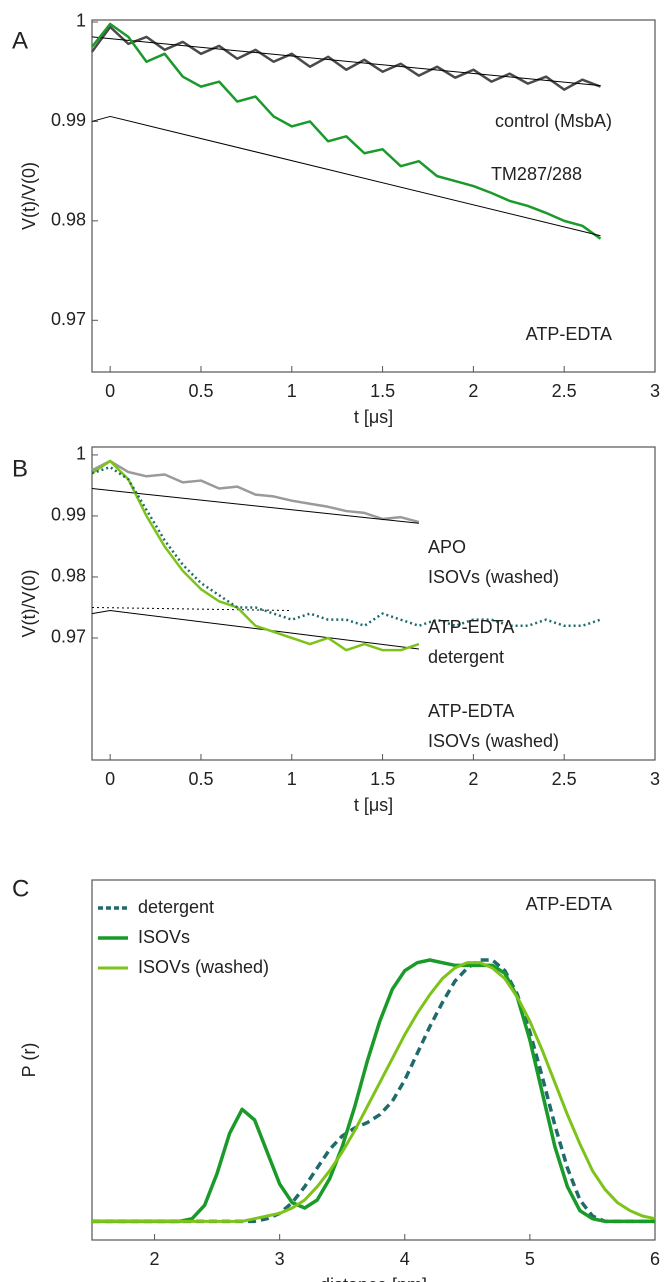  Describe the element at coordinates (405, 1259) in the screenshot. I see `x-tick-label: 4` at that location.